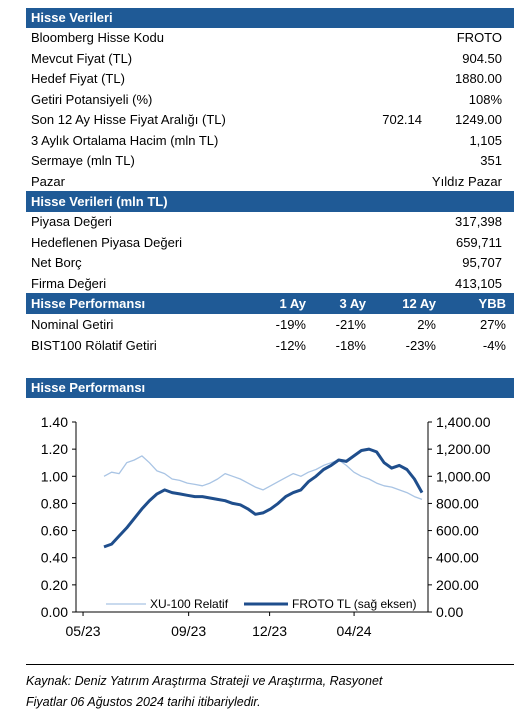 This screenshot has height=714, width=521. What do you see at coordinates (478, 221) in the screenshot?
I see `row-value: 317,398` at bounding box center [478, 221].